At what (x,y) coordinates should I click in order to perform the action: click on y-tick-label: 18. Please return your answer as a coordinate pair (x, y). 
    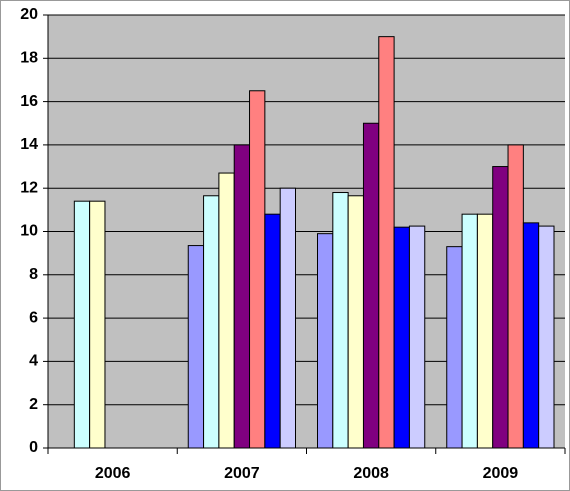
    Looking at the image, I should click on (29, 58).